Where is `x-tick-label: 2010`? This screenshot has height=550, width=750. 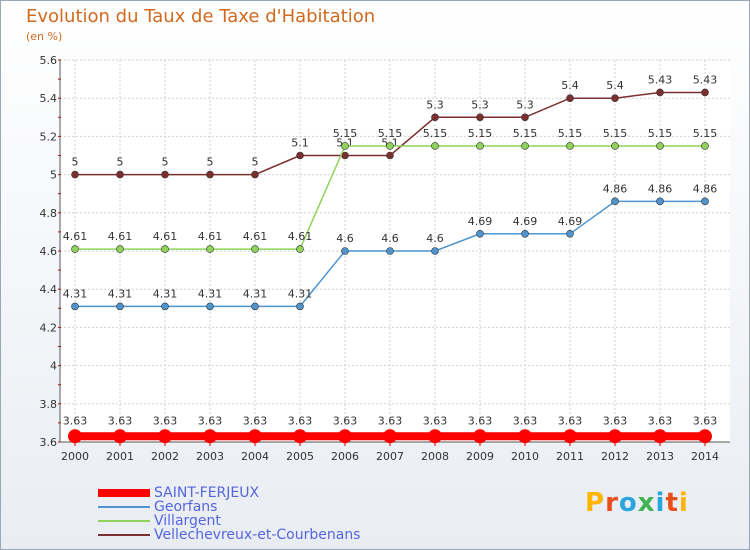 x-tick-label: 2010 is located at coordinates (525, 456).